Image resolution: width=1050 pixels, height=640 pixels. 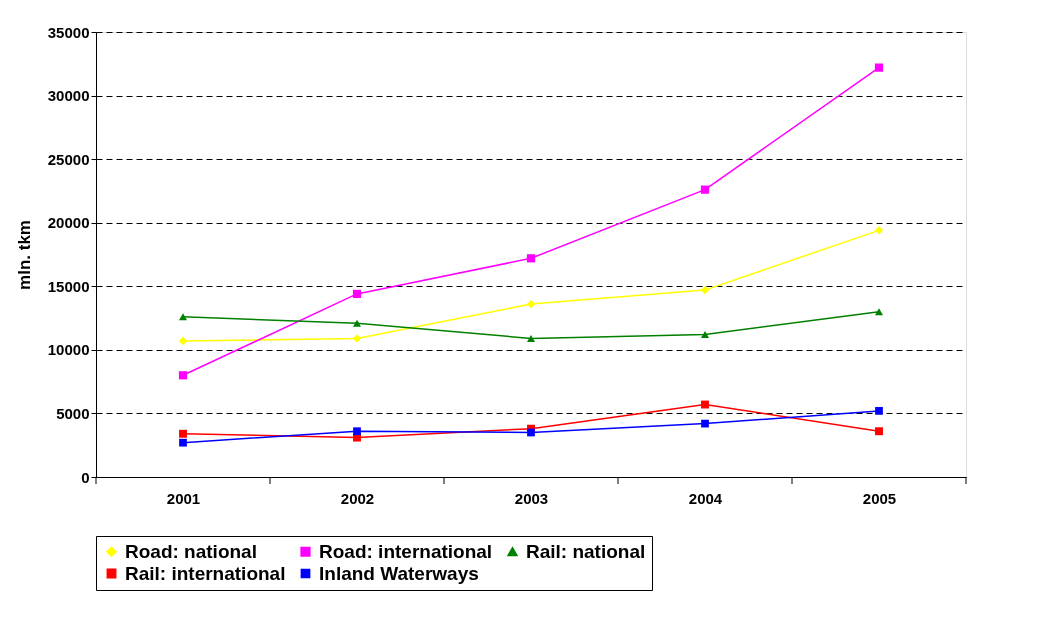 I want to click on x-tick-label: 2001, so click(x=183, y=498).